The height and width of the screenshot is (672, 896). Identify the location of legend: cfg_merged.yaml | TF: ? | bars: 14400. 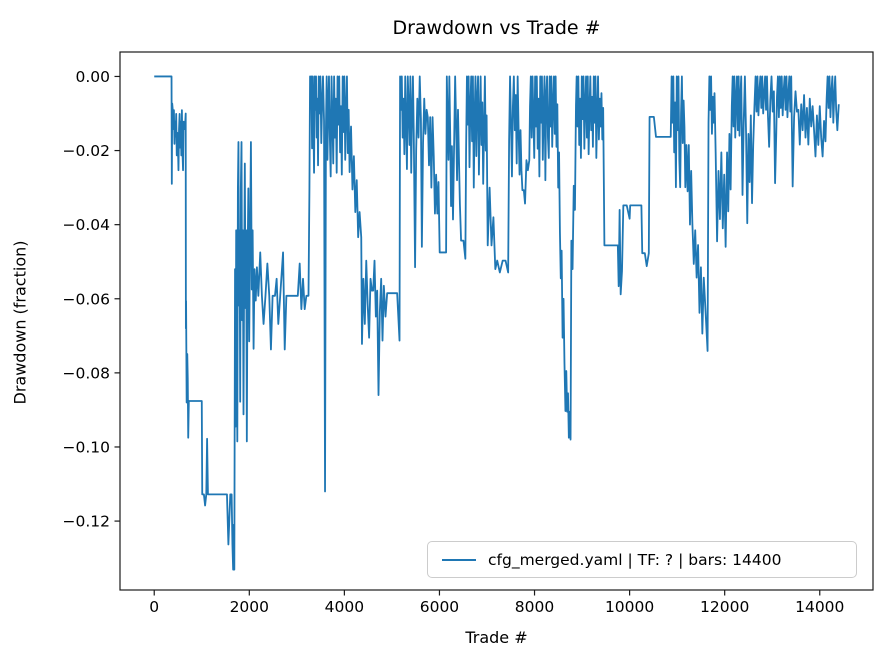
(642, 559).